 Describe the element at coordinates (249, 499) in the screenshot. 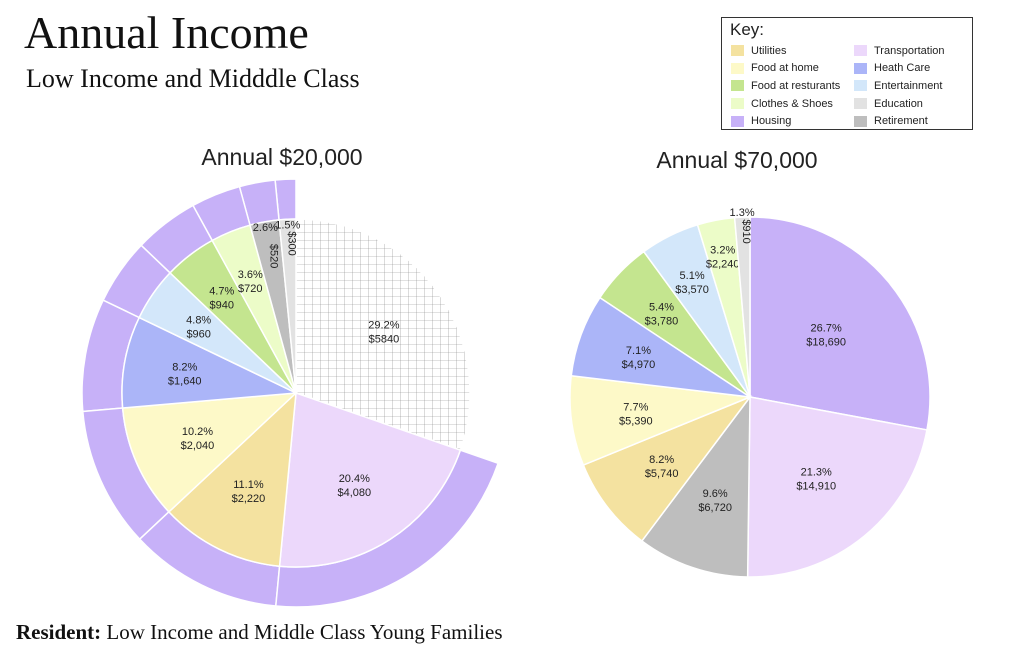

I see `slice-amount-label: $2,220` at that location.